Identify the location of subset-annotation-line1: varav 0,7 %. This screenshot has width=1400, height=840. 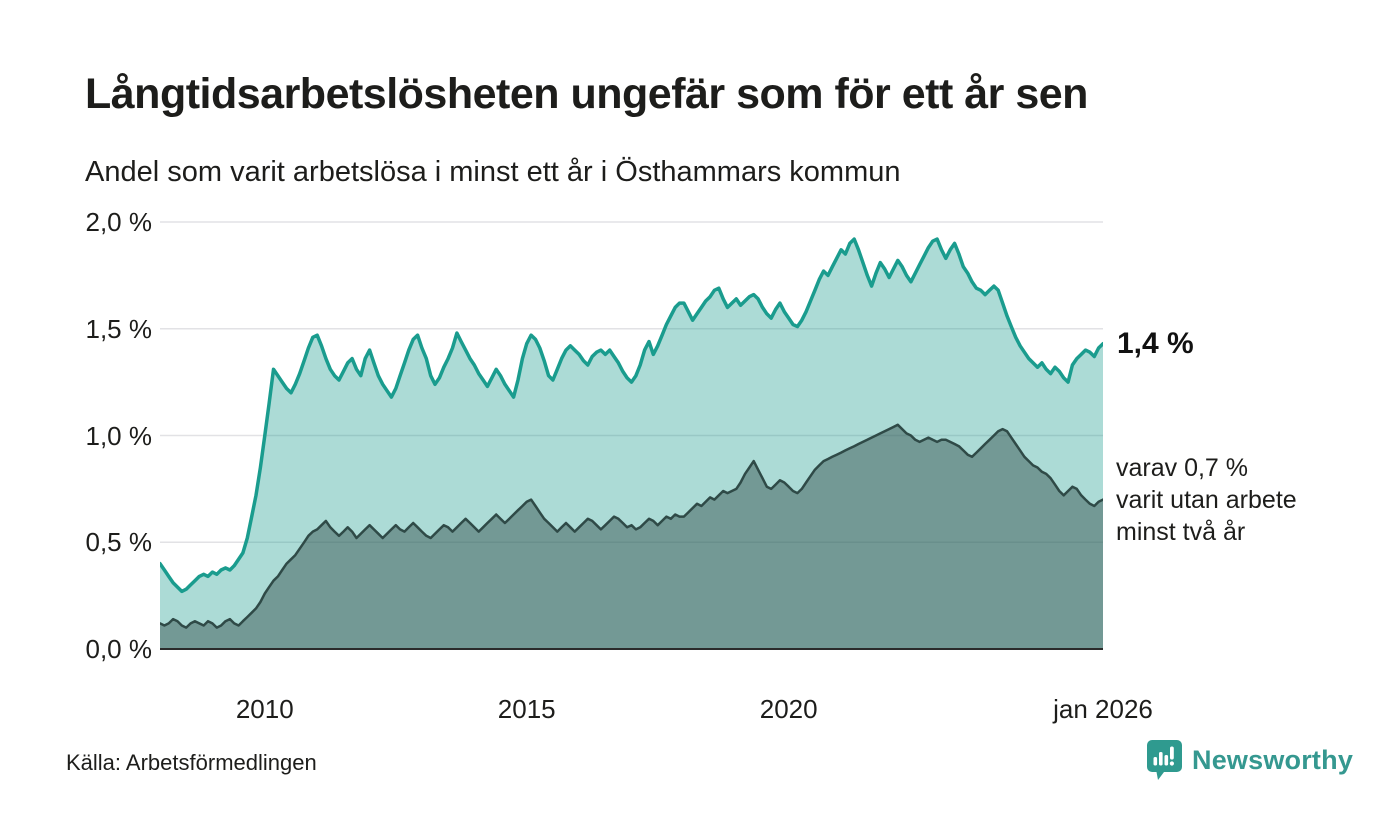
(1182, 467).